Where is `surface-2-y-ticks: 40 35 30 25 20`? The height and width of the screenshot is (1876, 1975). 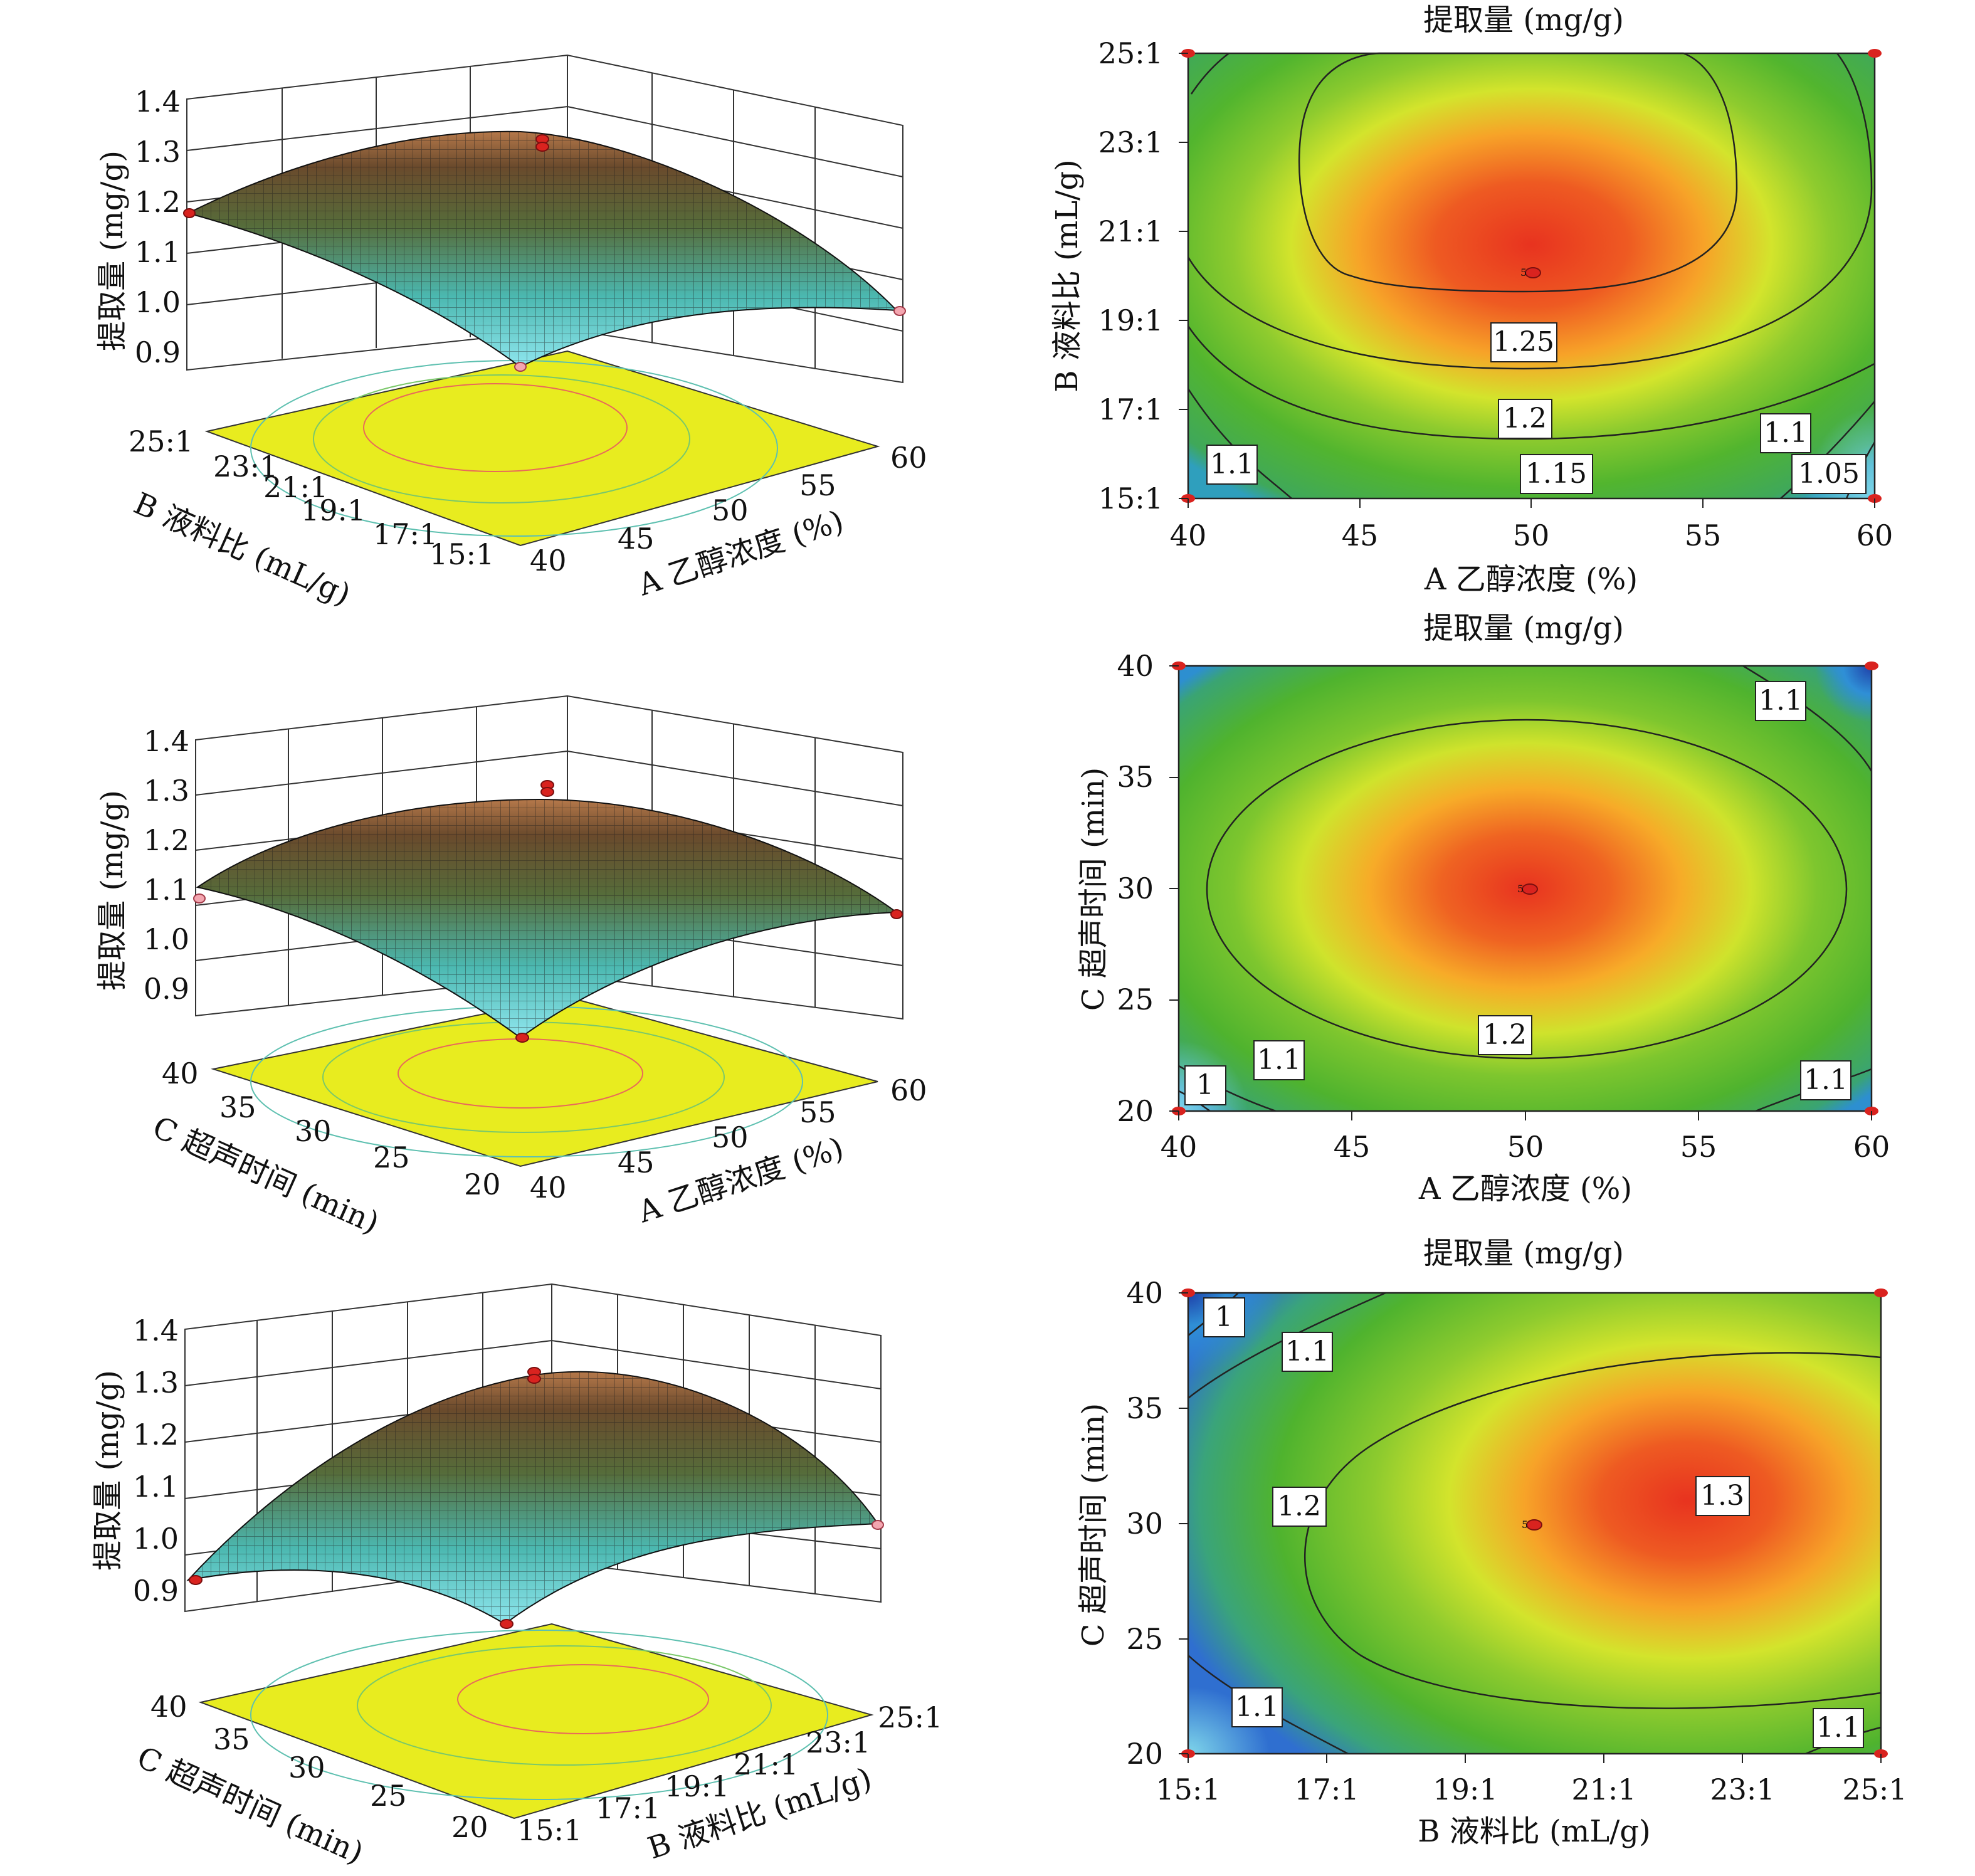 surface-2-y-ticks: 40 35 30 25 20 is located at coordinates (332, 1129).